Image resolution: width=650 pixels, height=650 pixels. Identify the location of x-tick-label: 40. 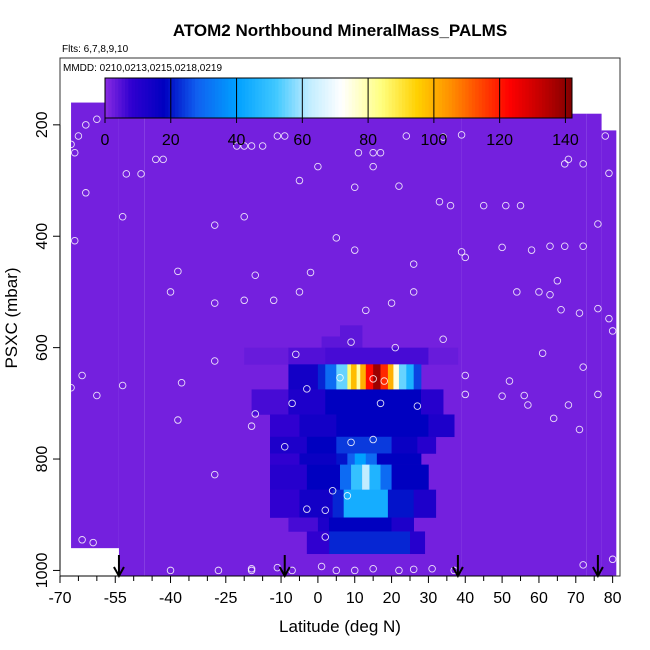
(465, 598).